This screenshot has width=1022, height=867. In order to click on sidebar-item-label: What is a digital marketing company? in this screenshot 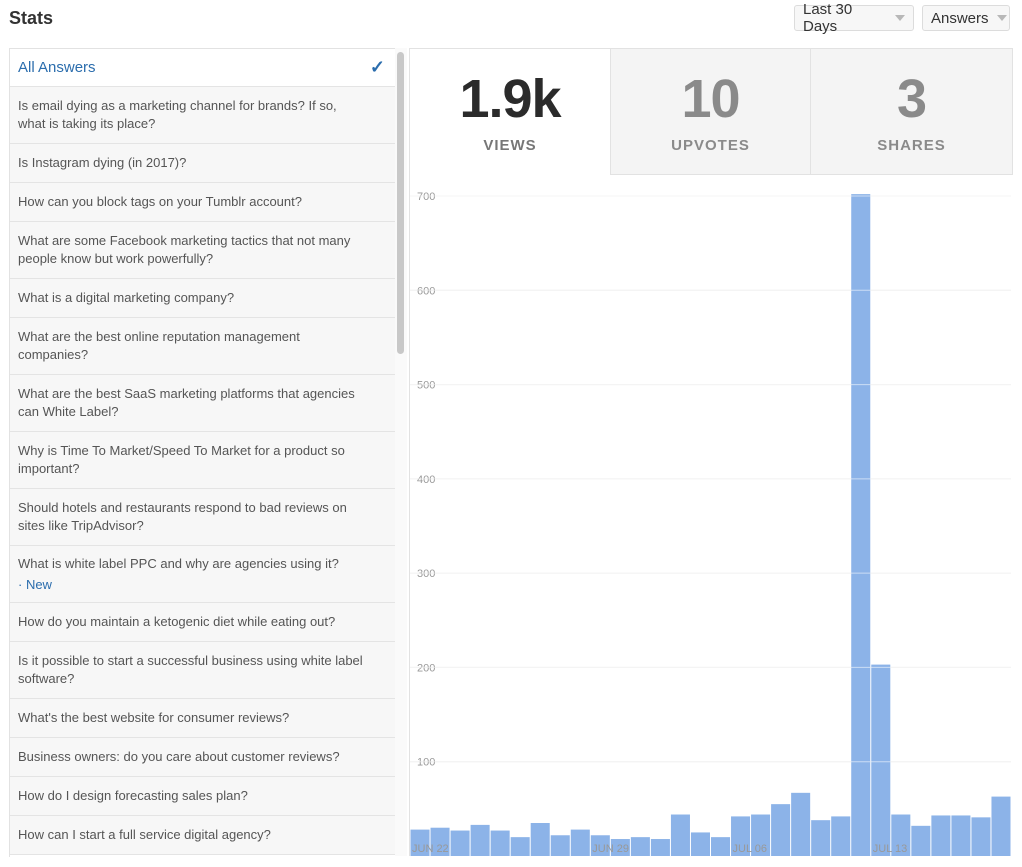, I will do `click(126, 297)`.